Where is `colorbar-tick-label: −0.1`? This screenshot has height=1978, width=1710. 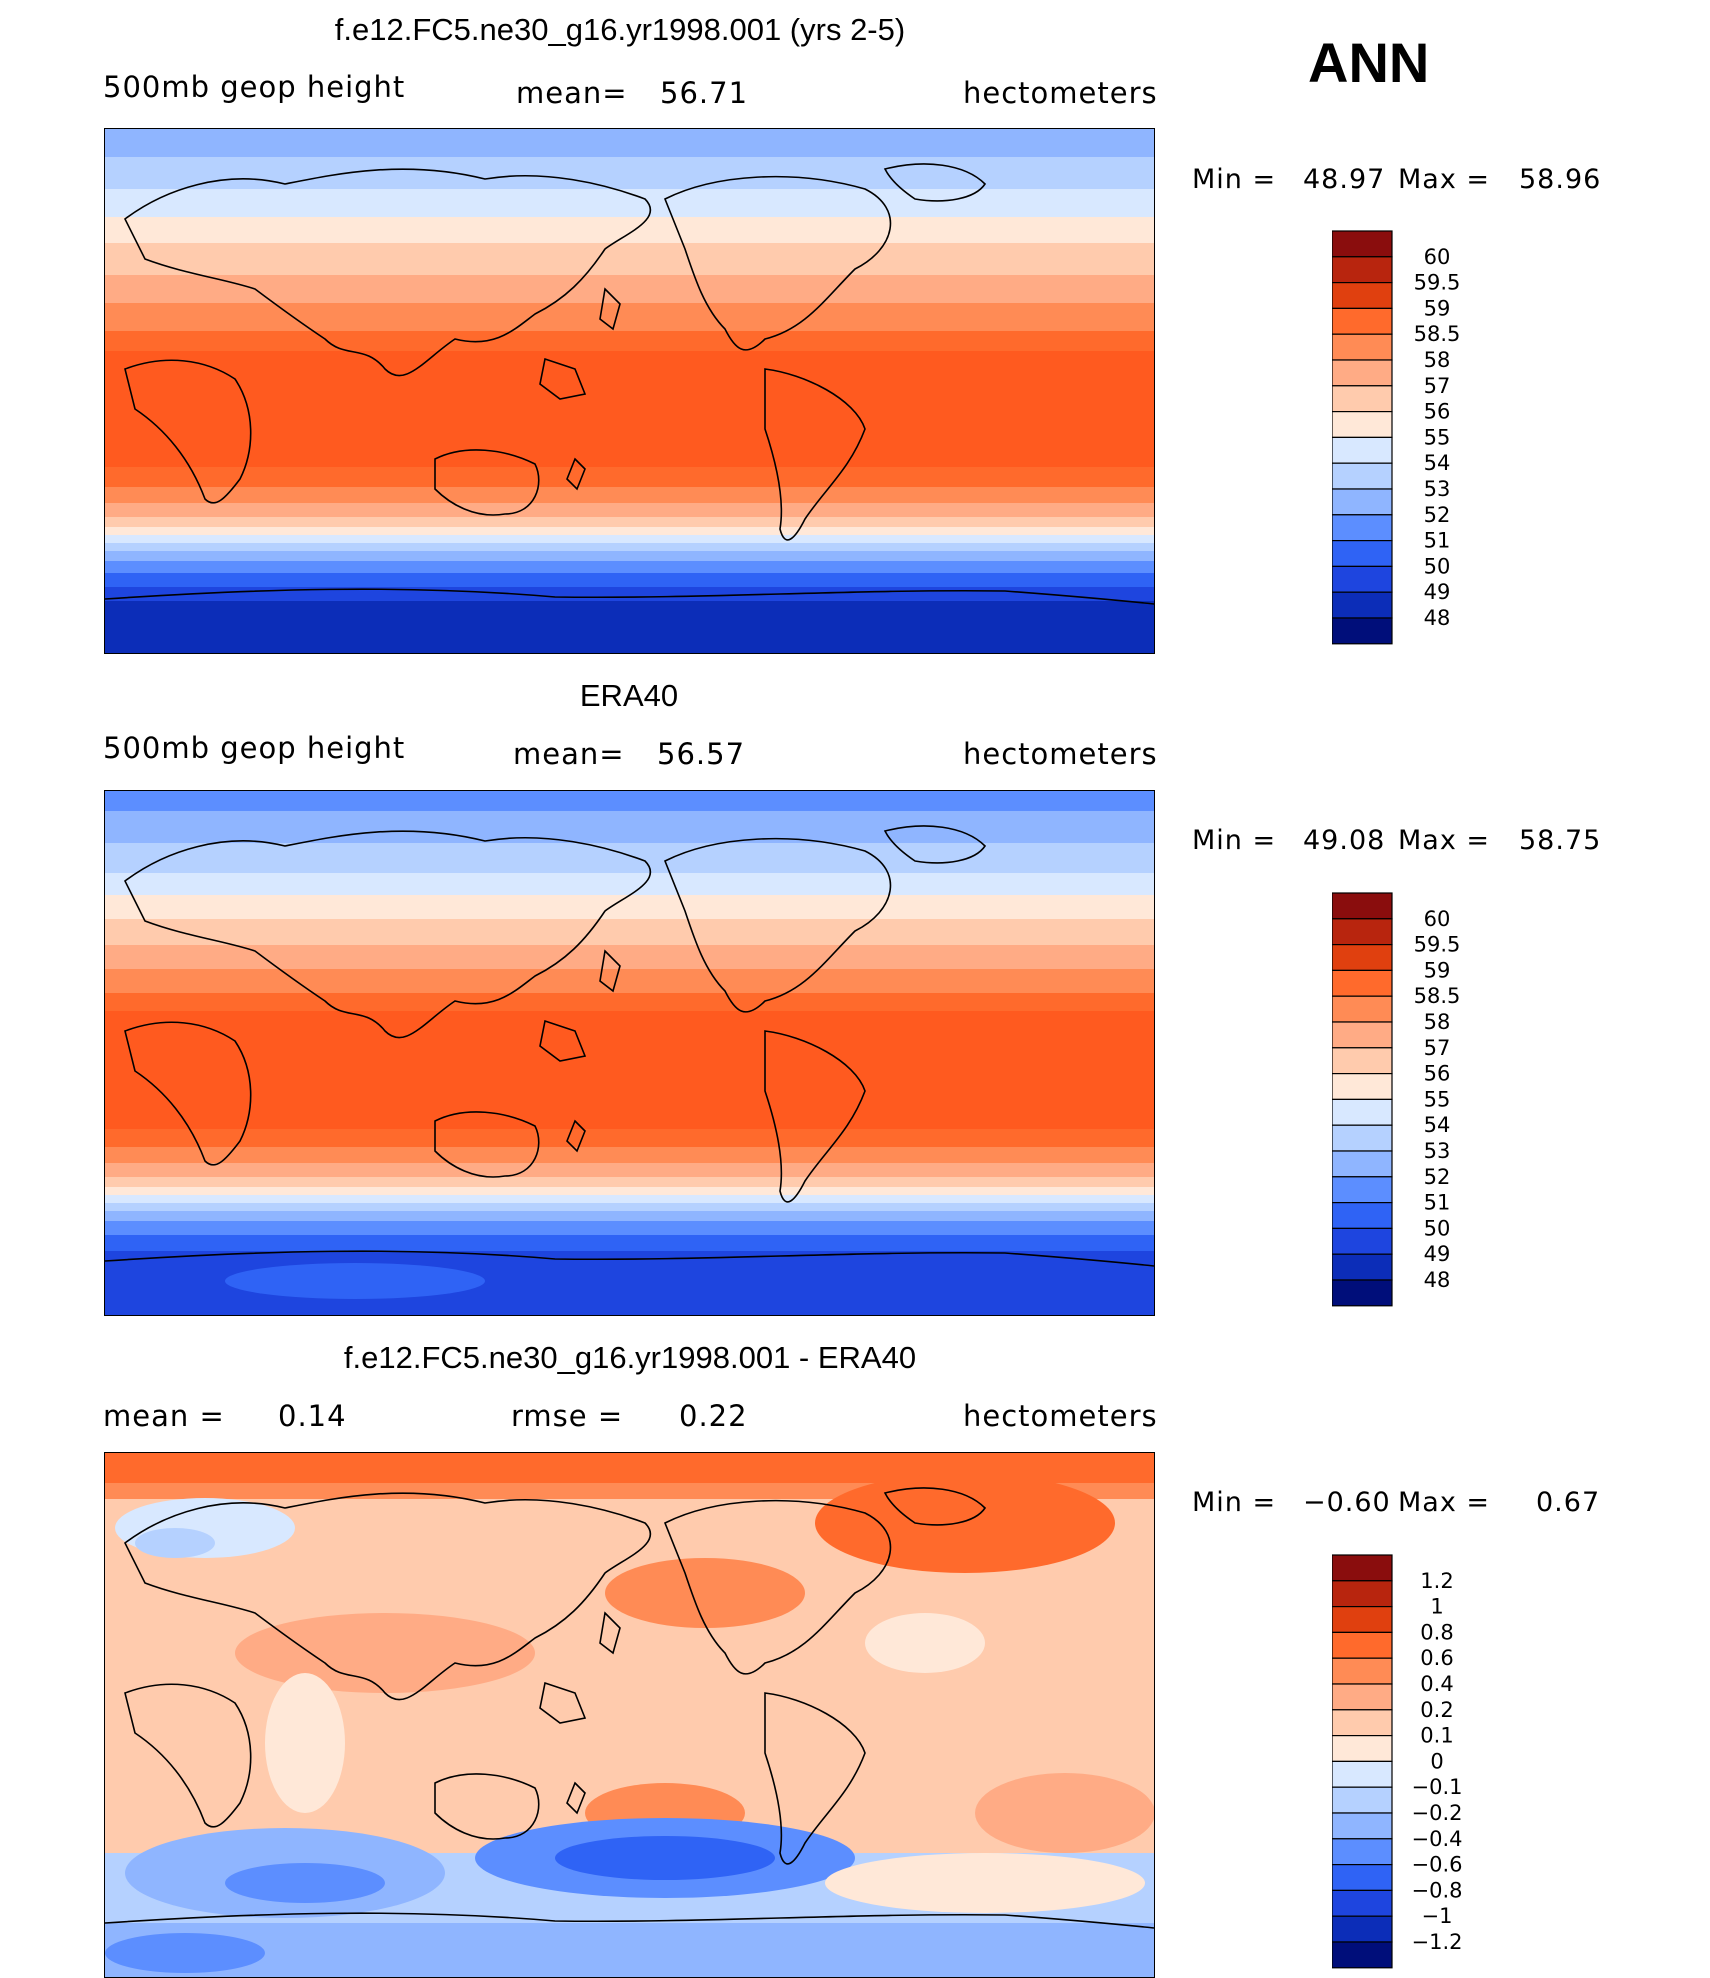 colorbar-tick-label: −0.1 is located at coordinates (1437, 1787).